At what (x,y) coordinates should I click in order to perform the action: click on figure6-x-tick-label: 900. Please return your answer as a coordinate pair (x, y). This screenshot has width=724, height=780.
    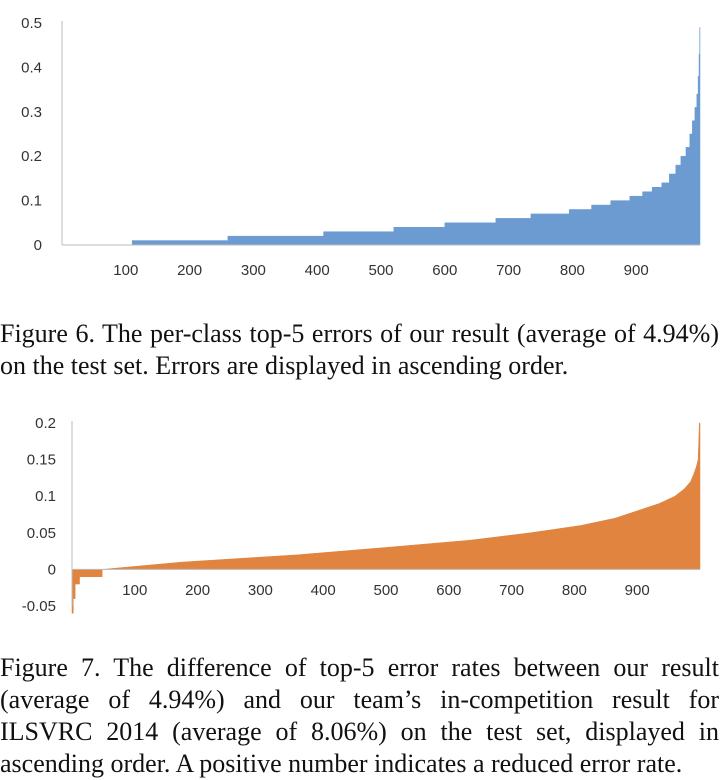
    Looking at the image, I should click on (636, 270).